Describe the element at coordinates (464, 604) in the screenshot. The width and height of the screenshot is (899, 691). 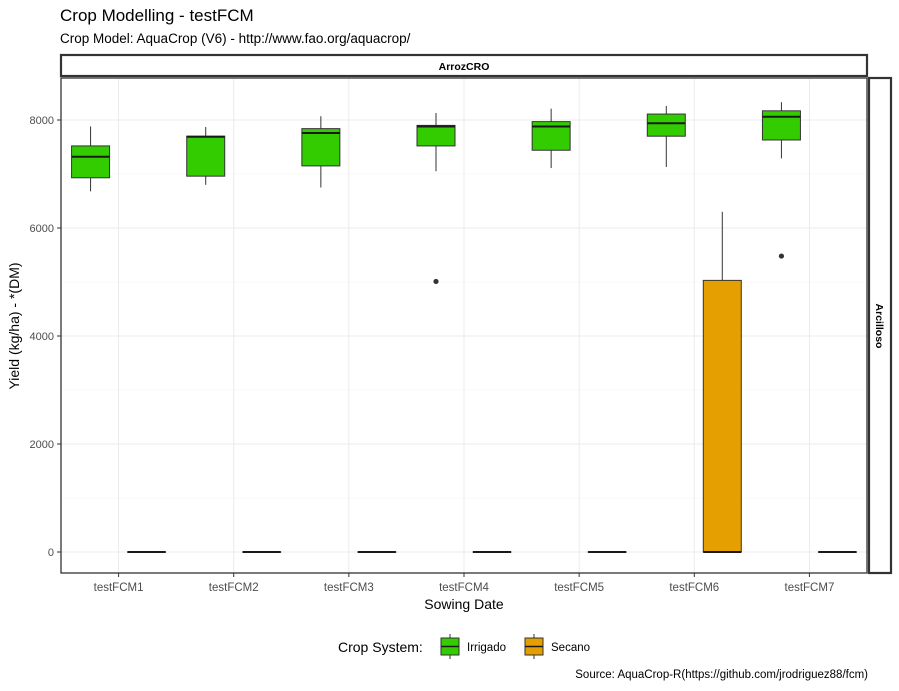
I see `x-axis-title: Sowing Date` at that location.